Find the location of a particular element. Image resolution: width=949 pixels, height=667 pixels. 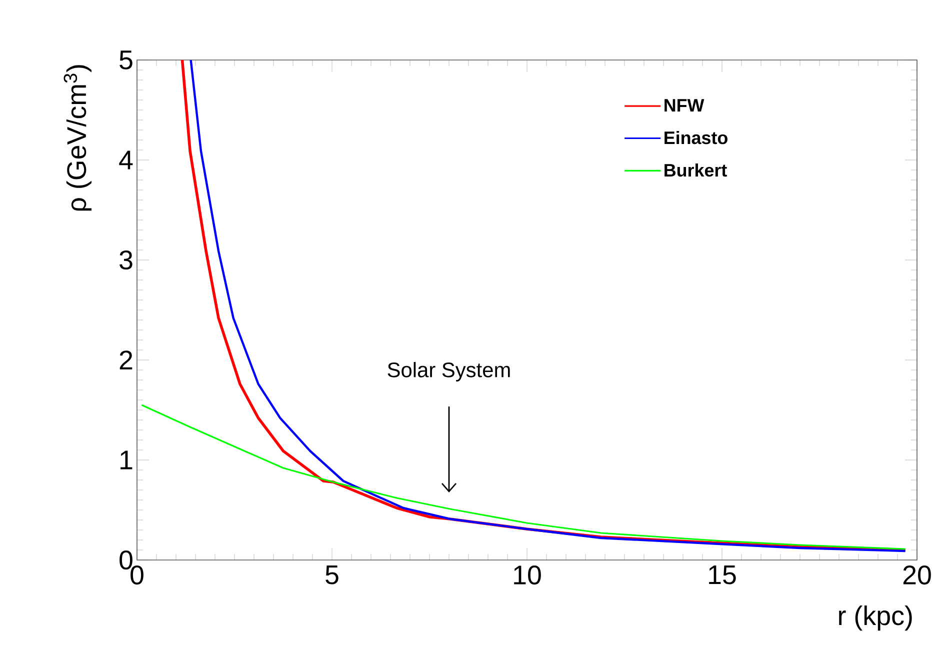

y-tick-label: 2 is located at coordinates (126, 360).